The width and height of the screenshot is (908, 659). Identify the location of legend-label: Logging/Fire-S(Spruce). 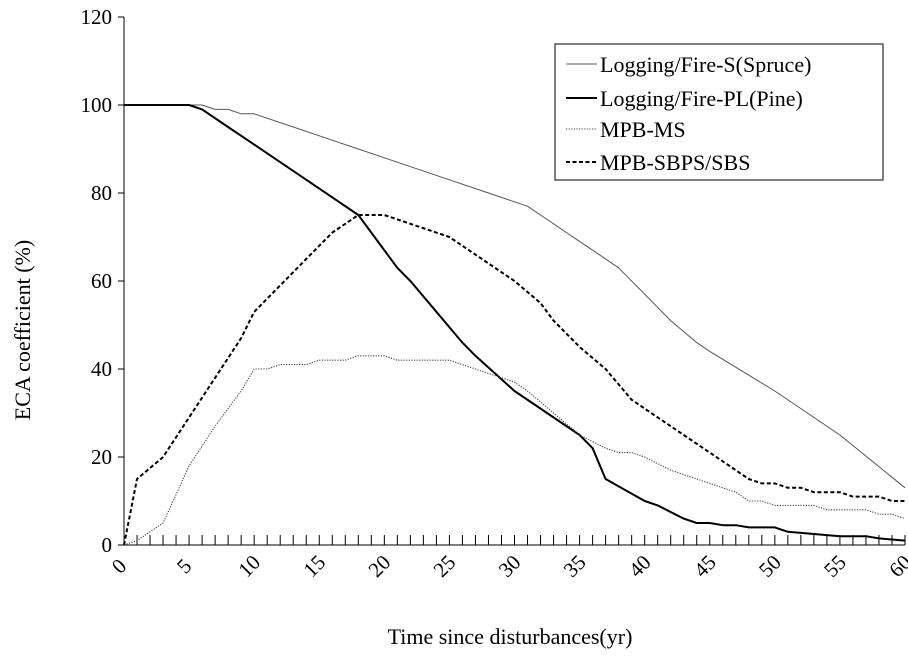
(705, 64).